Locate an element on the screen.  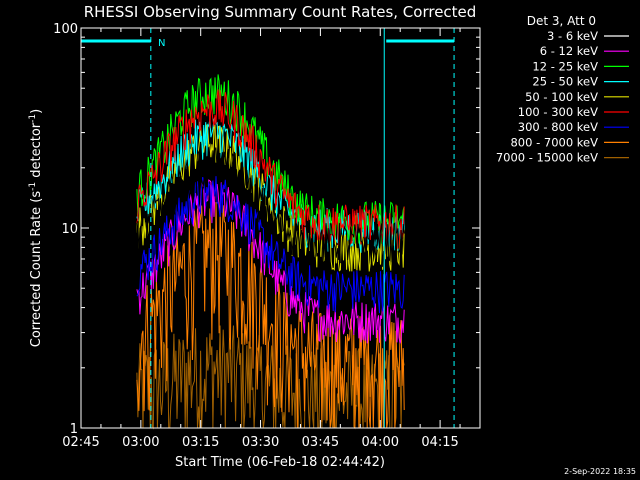
legend-label: 800 - 7000 keV is located at coordinates (554, 142).